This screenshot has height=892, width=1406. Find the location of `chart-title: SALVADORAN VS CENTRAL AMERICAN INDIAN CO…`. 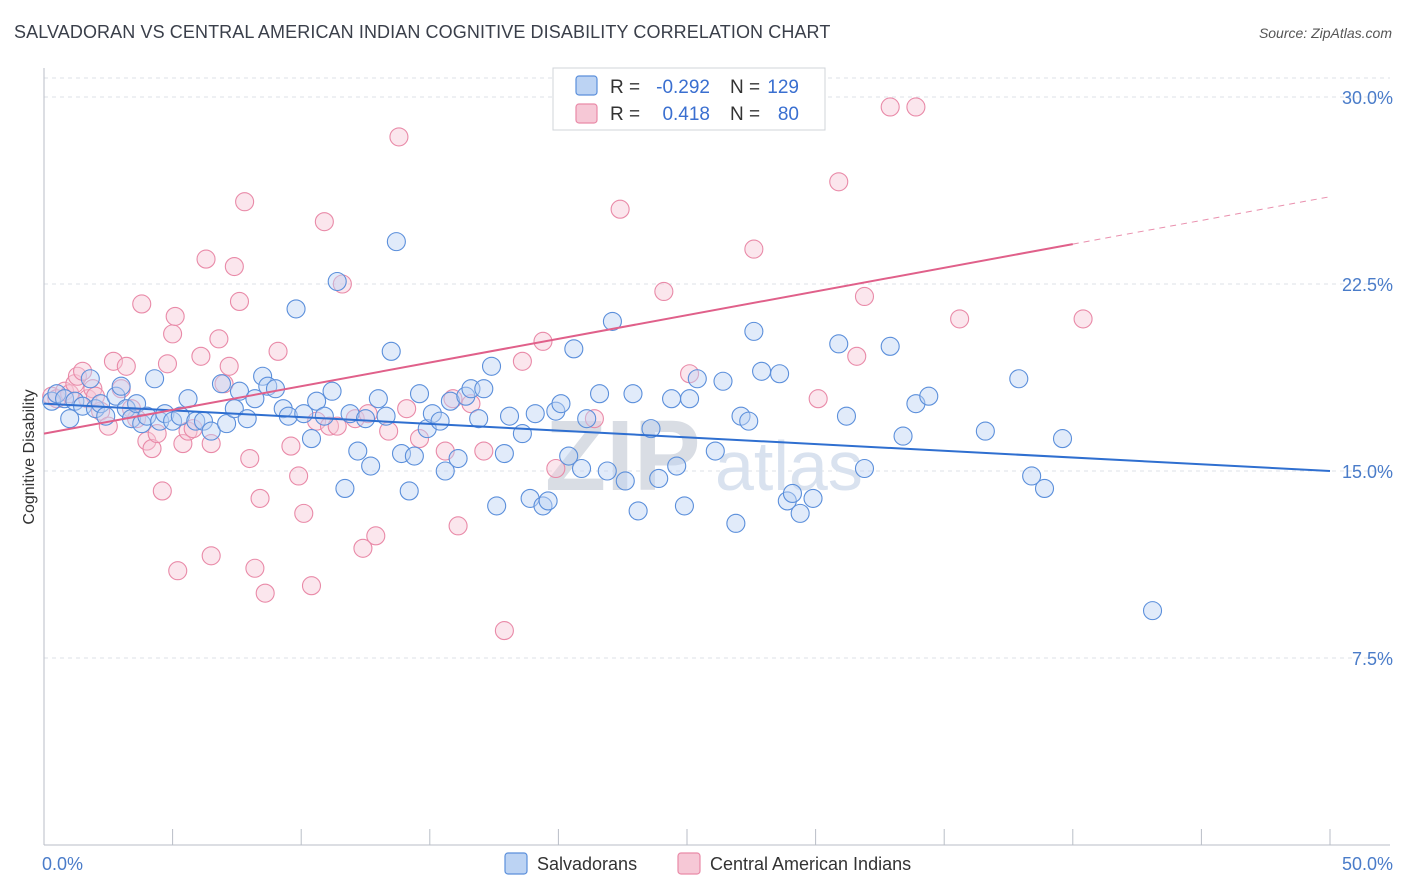

chart-title: SALVADORAN VS CENTRAL AMERICAN INDIAN CO… is located at coordinates (422, 32).